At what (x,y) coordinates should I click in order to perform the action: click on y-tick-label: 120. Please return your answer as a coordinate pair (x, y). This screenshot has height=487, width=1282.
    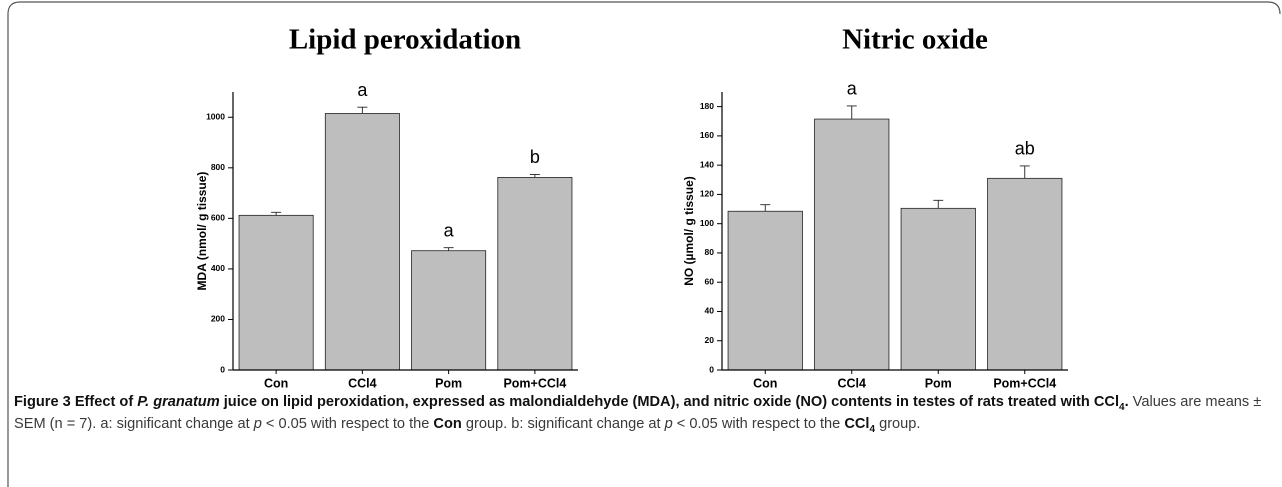
    Looking at the image, I should click on (707, 194).